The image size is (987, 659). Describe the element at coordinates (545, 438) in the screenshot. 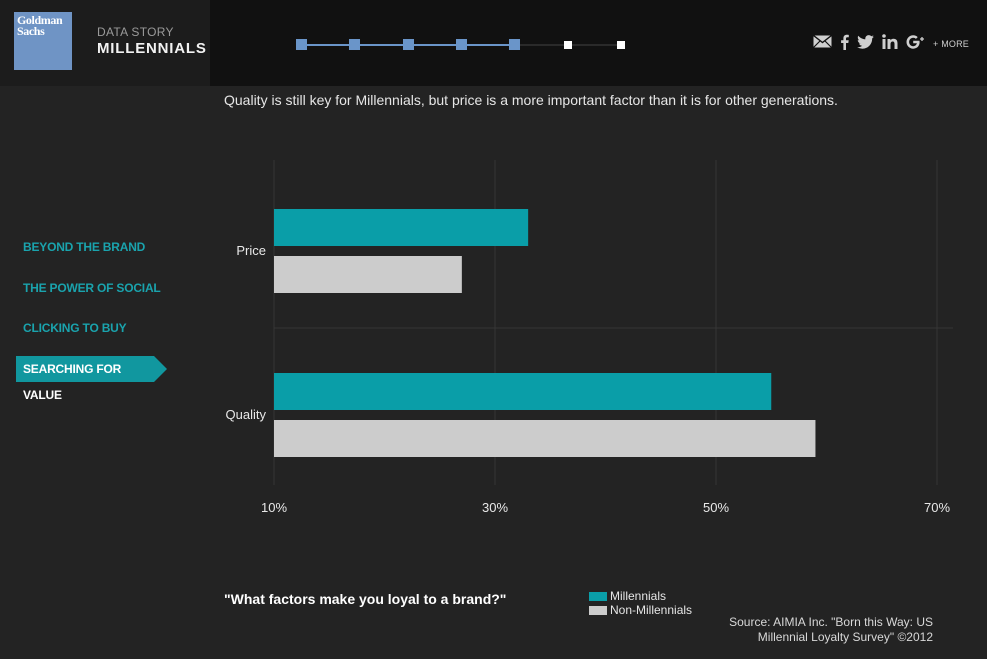

I see `bar-quality-non-millennials` at that location.